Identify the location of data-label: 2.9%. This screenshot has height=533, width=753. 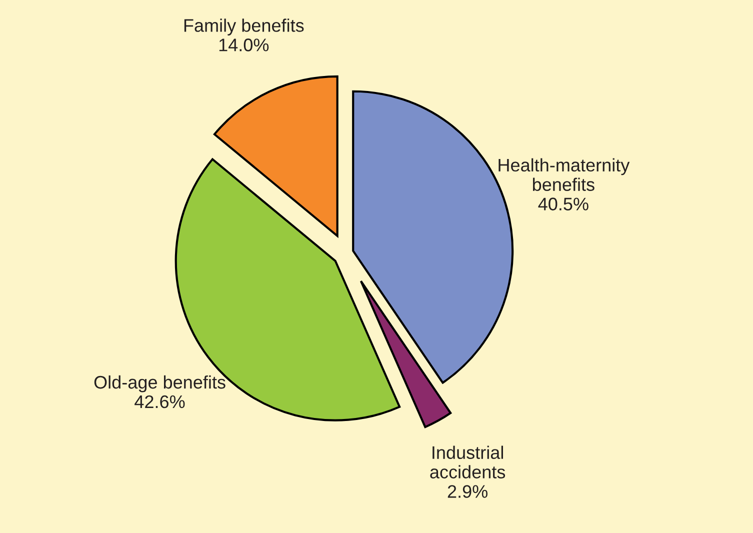
(468, 491).